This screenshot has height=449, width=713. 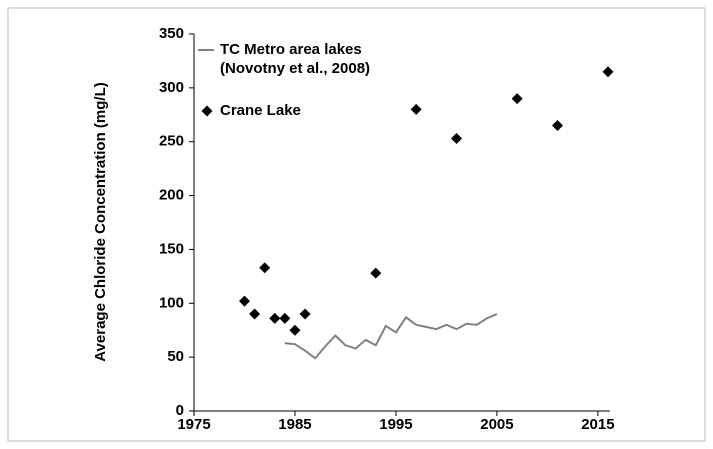 I want to click on y-tick-label: 300, so click(x=171, y=87).